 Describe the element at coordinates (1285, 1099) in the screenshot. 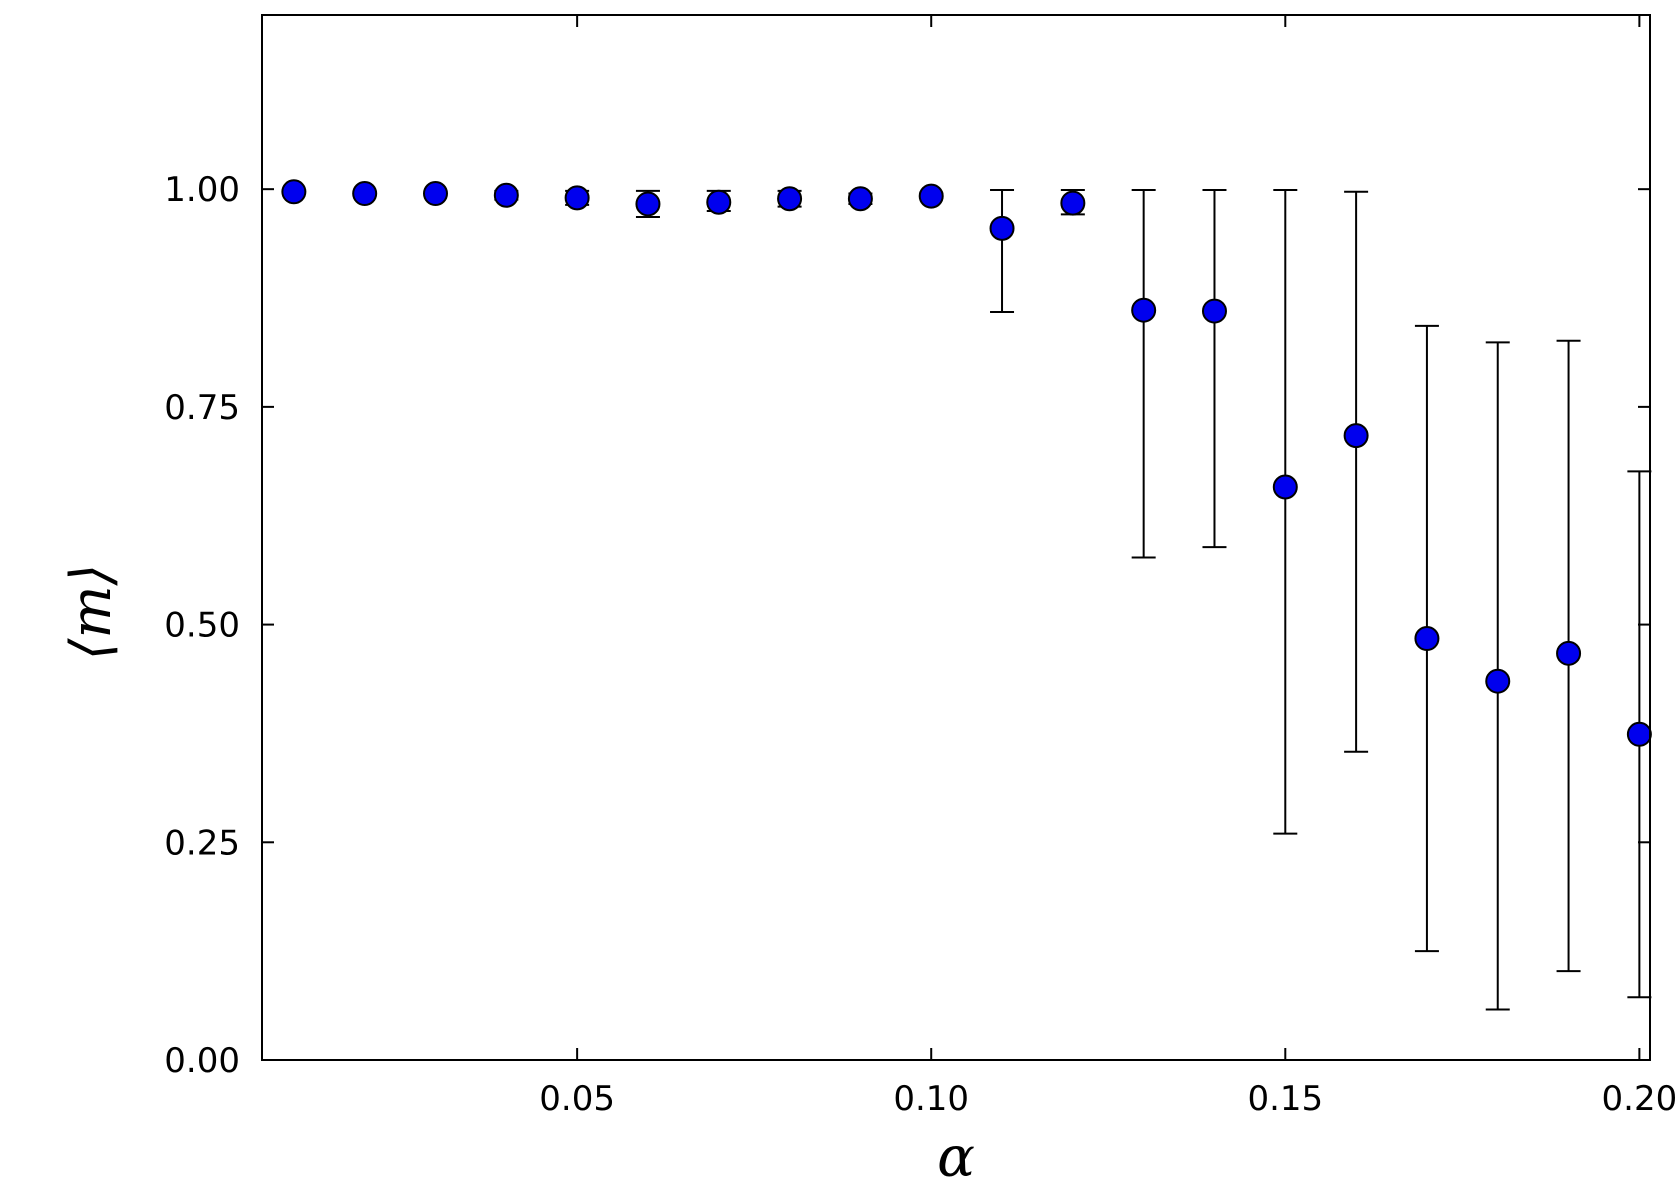

I see `x-tick-label: 0.15` at that location.